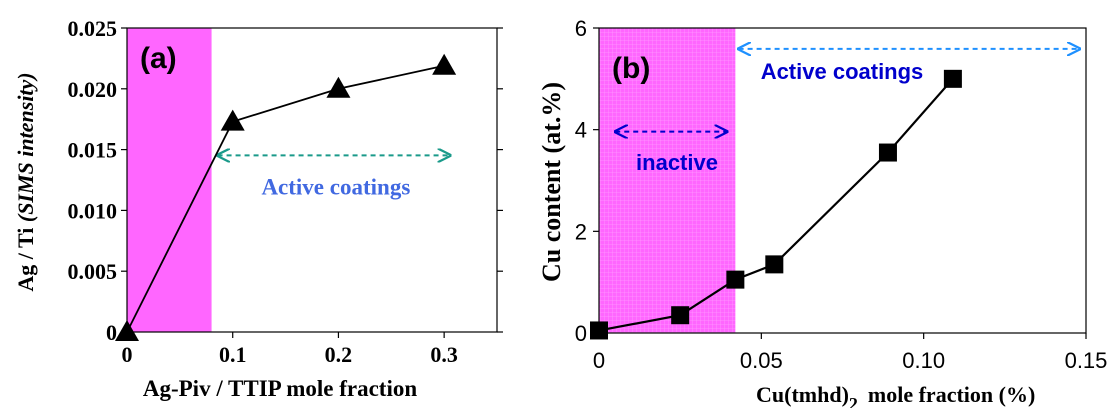  Describe the element at coordinates (93, 271) in the screenshot. I see `panel-a-y-tick-label: 0.005` at that location.